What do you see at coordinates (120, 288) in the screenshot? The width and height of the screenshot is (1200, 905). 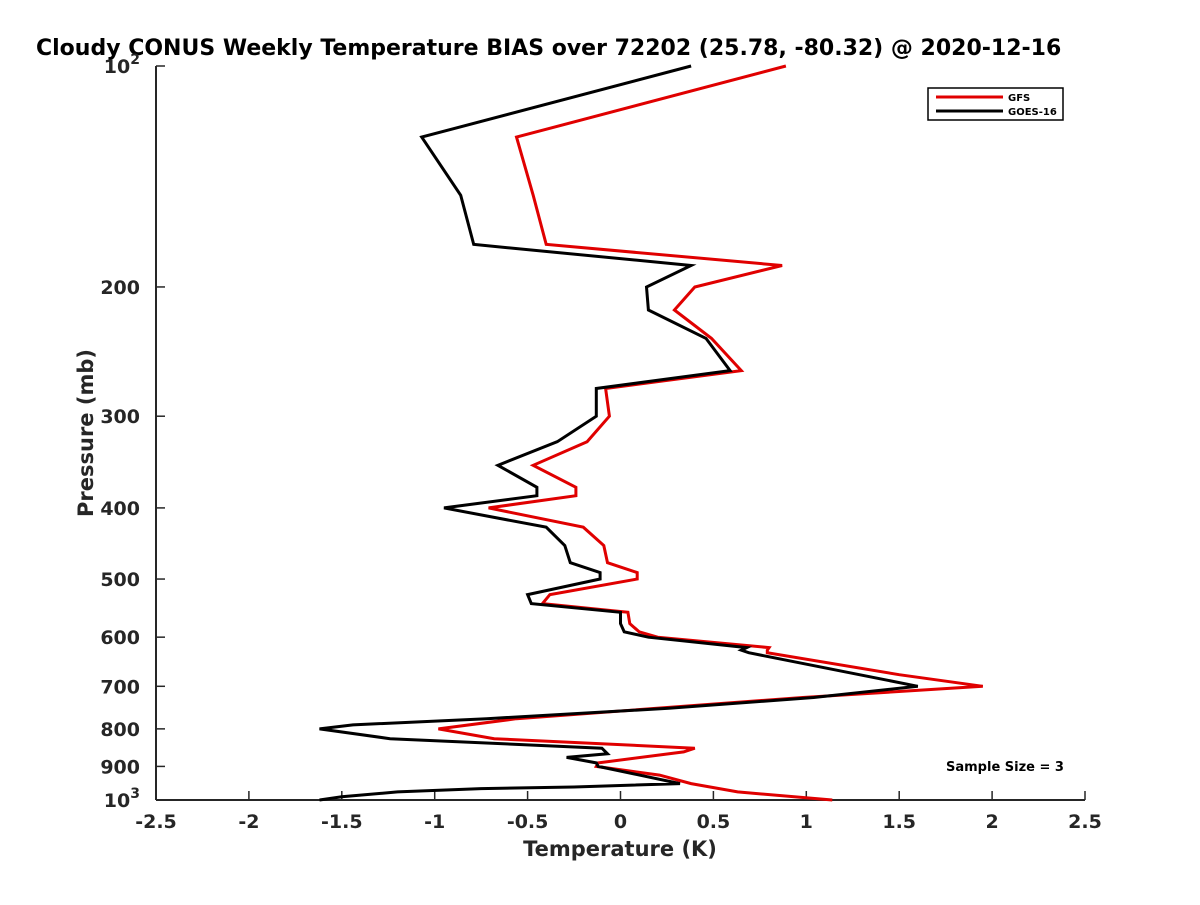 I see `y-tick-label: 200` at bounding box center [120, 288].